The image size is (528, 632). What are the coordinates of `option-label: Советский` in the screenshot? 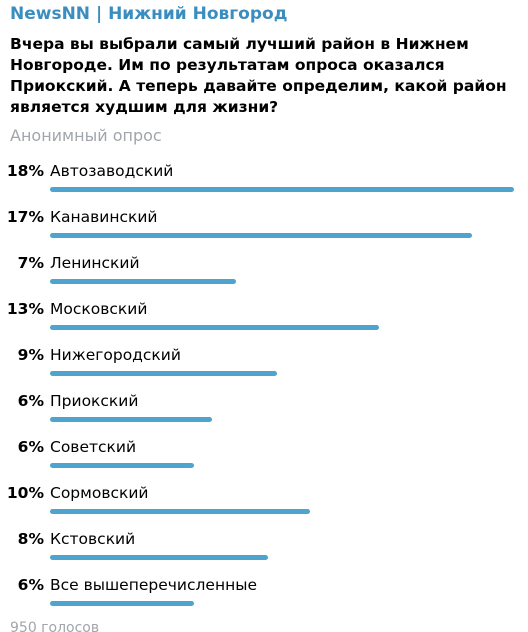 It's located at (93, 447).